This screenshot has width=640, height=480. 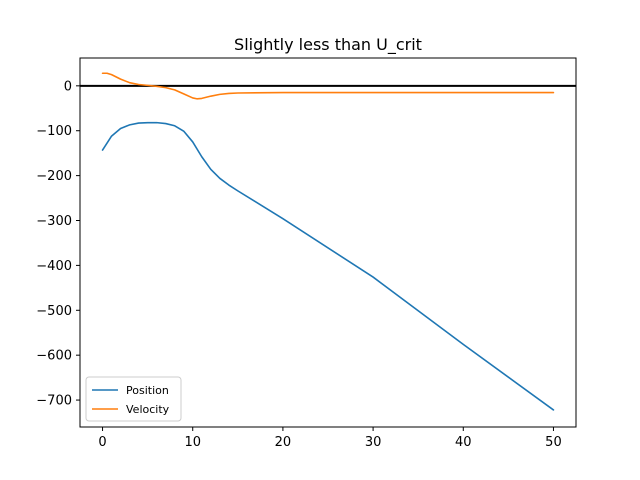 I want to click on y-tick-label: −100, so click(x=54, y=131).